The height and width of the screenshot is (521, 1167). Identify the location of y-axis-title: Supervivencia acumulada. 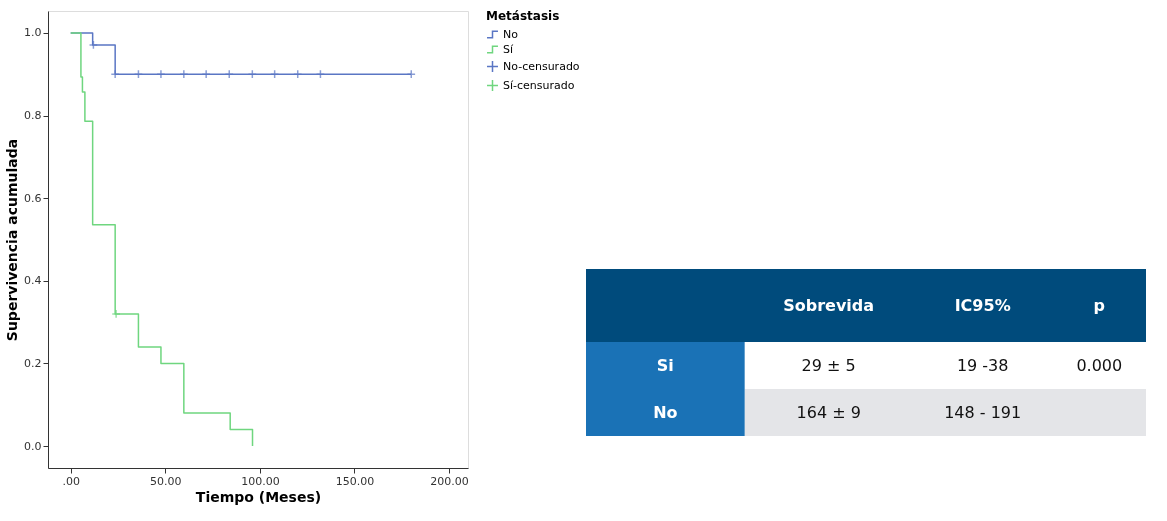
(12, 240).